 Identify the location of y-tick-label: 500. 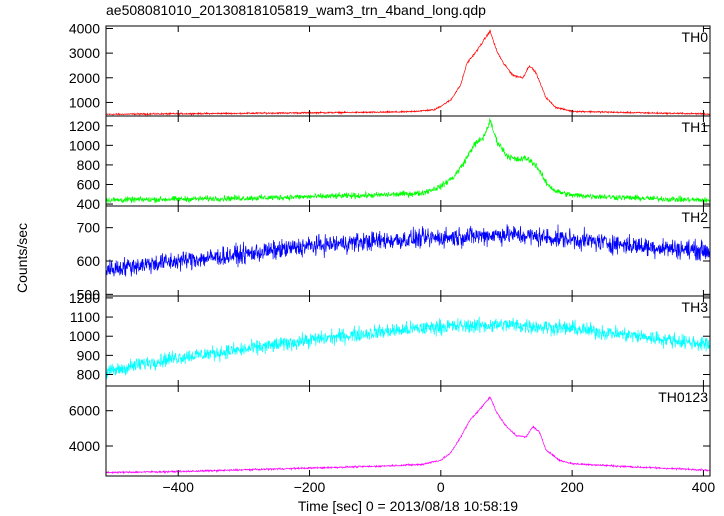
(89, 294).